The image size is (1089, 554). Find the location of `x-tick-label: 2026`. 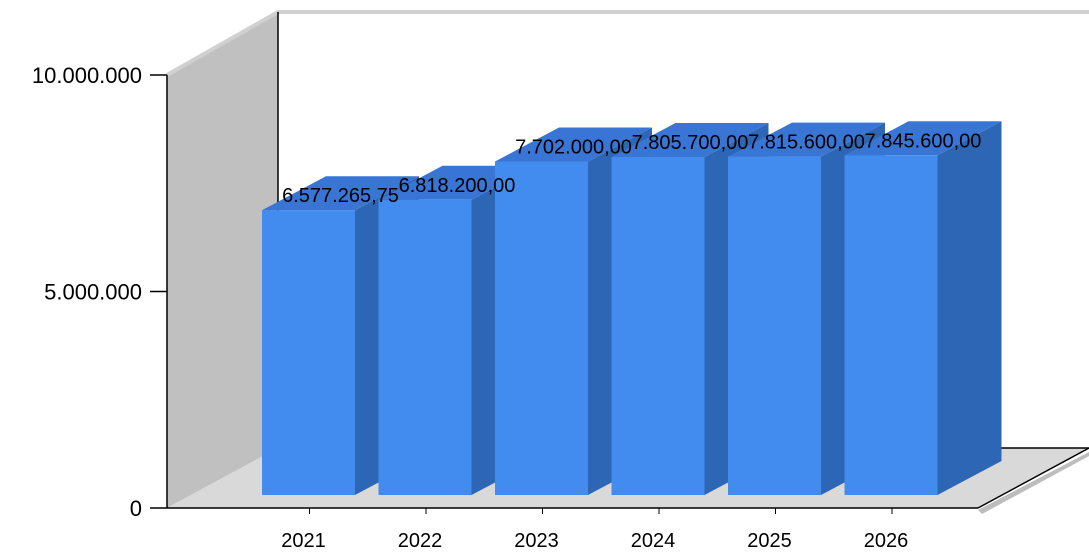

x-tick-label: 2026 is located at coordinates (886, 541).